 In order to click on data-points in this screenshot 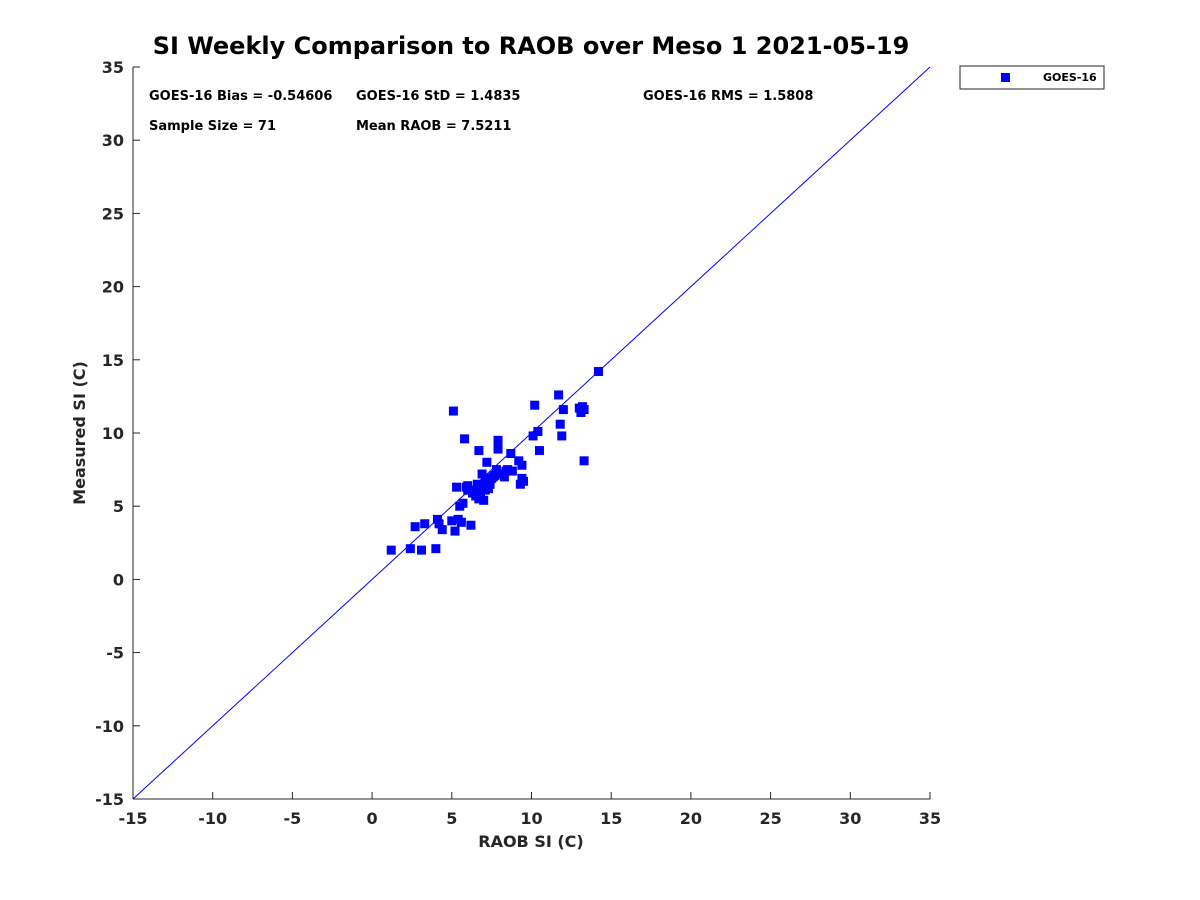, I will do `click(494, 461)`.